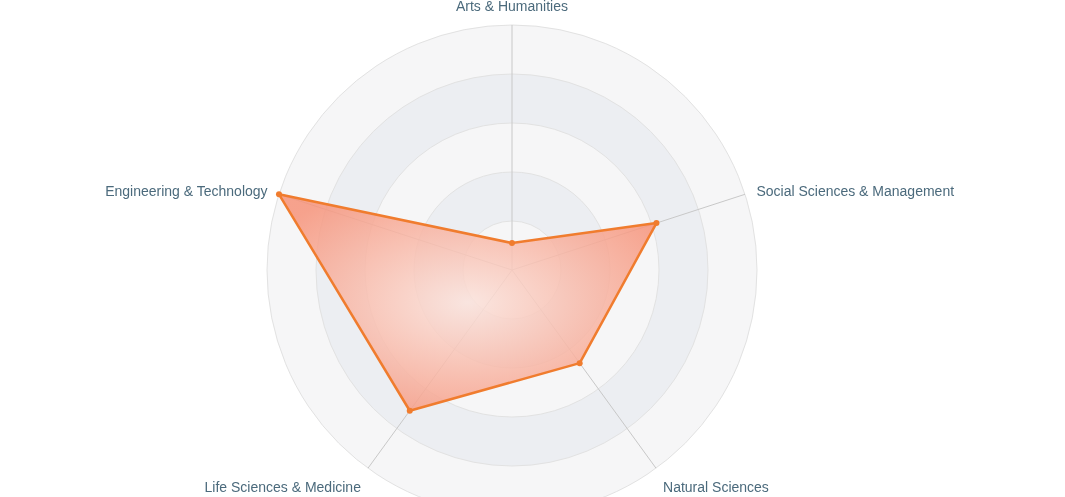 This screenshot has width=1065, height=497. What do you see at coordinates (512, 7) in the screenshot?
I see `spoke-label: Arts & Humanities` at bounding box center [512, 7].